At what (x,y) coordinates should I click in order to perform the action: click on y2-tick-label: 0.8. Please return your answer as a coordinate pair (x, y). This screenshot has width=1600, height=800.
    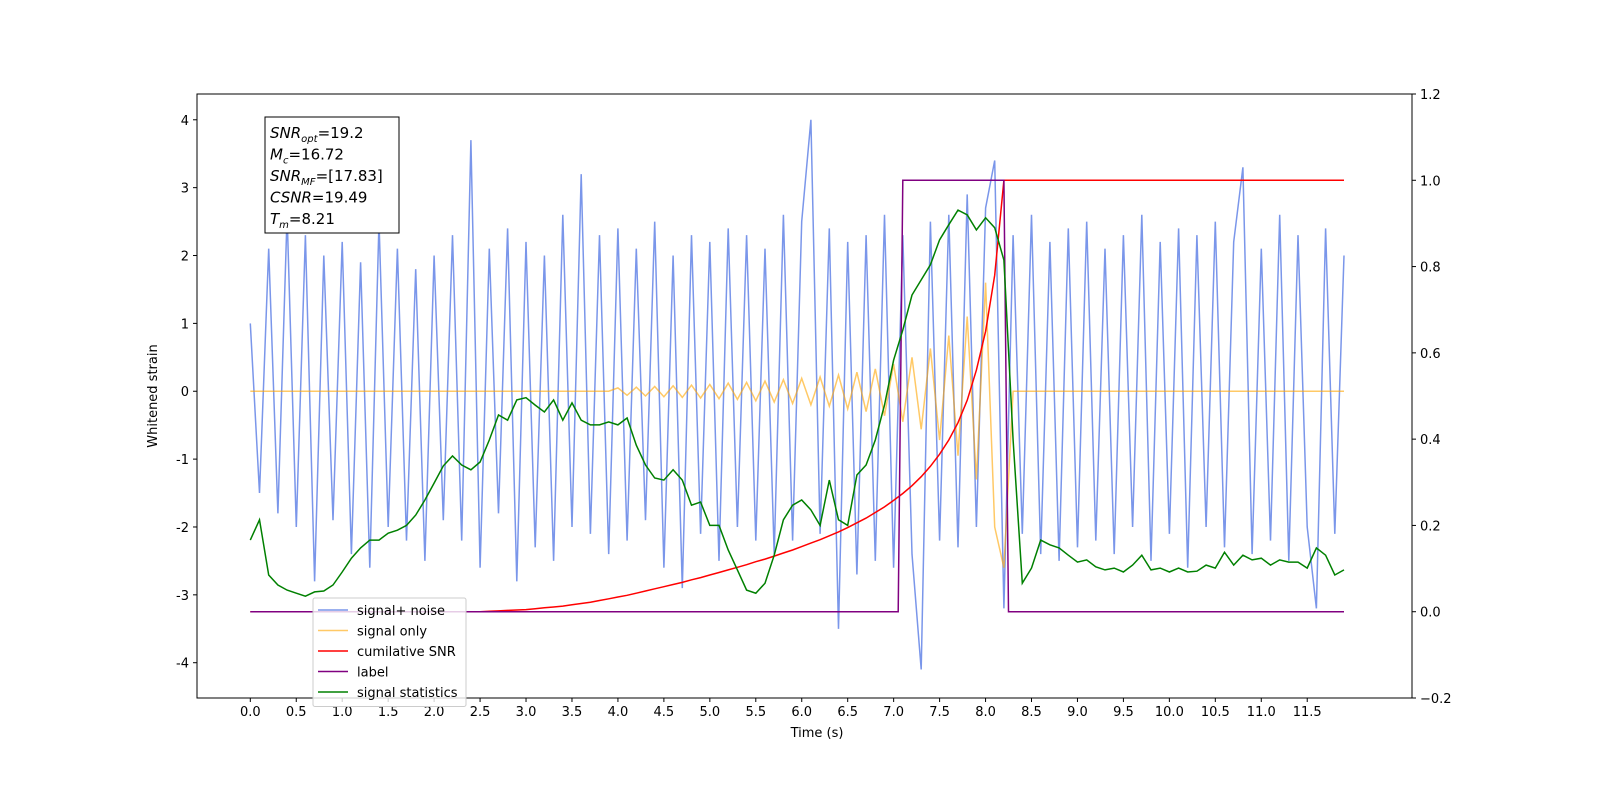
    Looking at the image, I should click on (1430, 268).